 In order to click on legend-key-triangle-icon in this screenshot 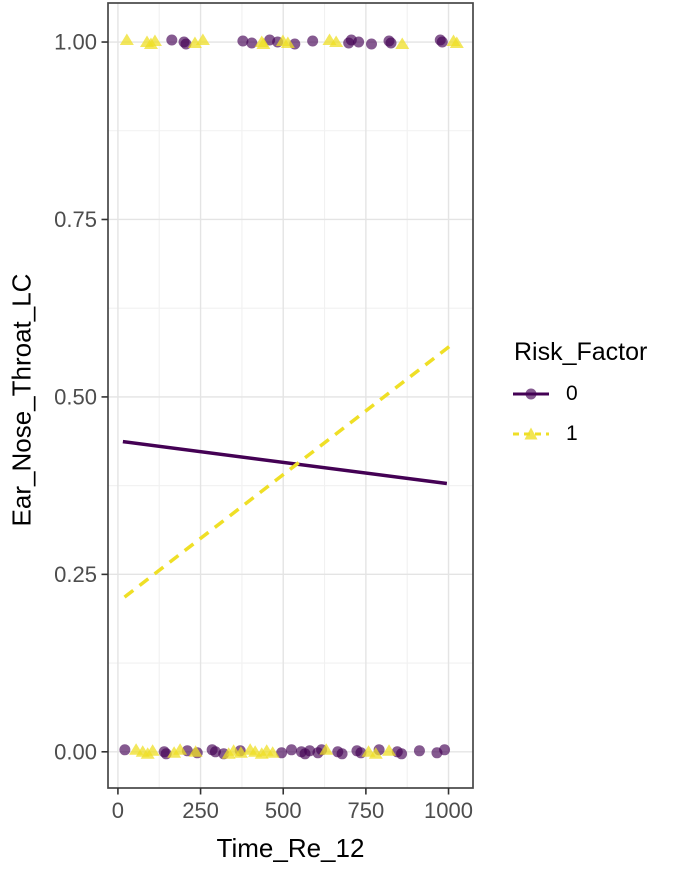, I will do `click(531, 433)`.